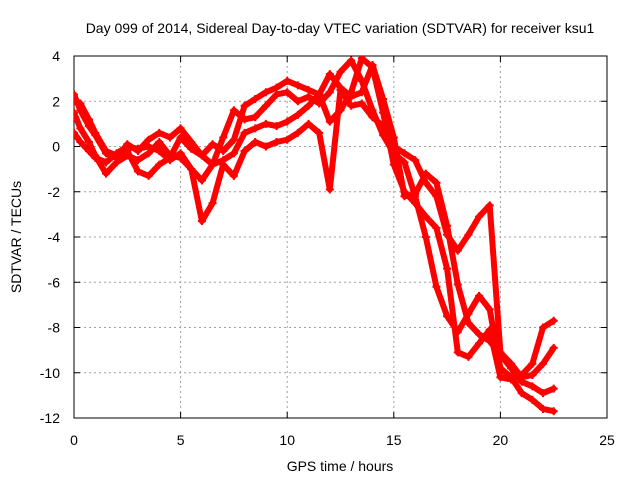  I want to click on y-tick-label: -10, so click(50, 373).